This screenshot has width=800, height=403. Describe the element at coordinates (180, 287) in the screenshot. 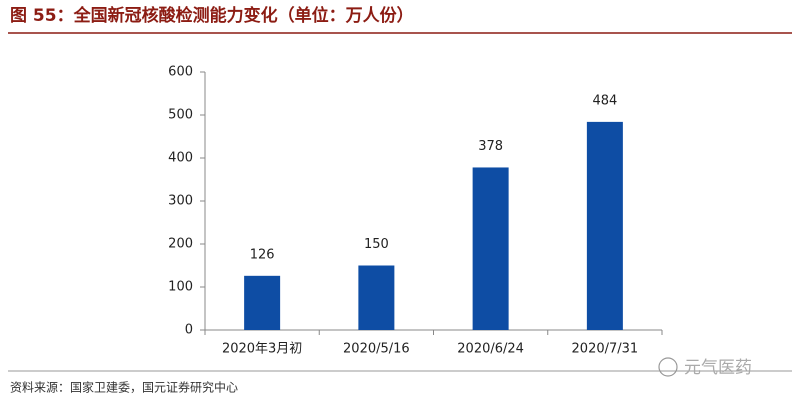

I see `y-tick-label: 100` at that location.